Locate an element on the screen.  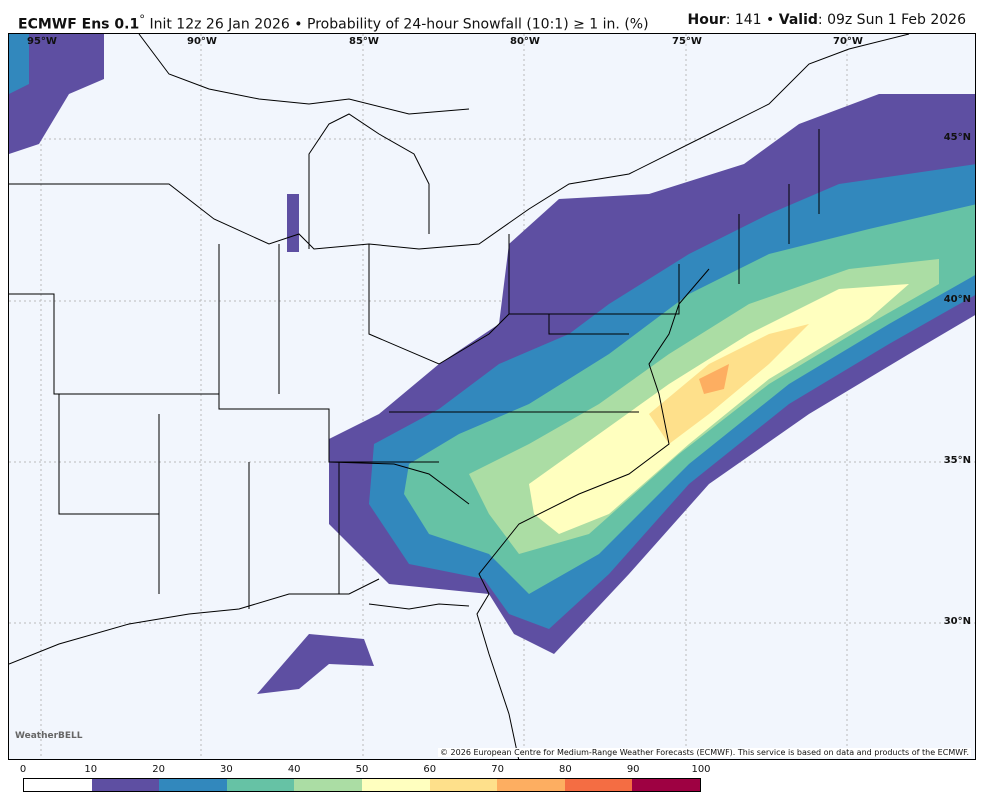
colorbar-tick-label: 90 is located at coordinates (633, 769).